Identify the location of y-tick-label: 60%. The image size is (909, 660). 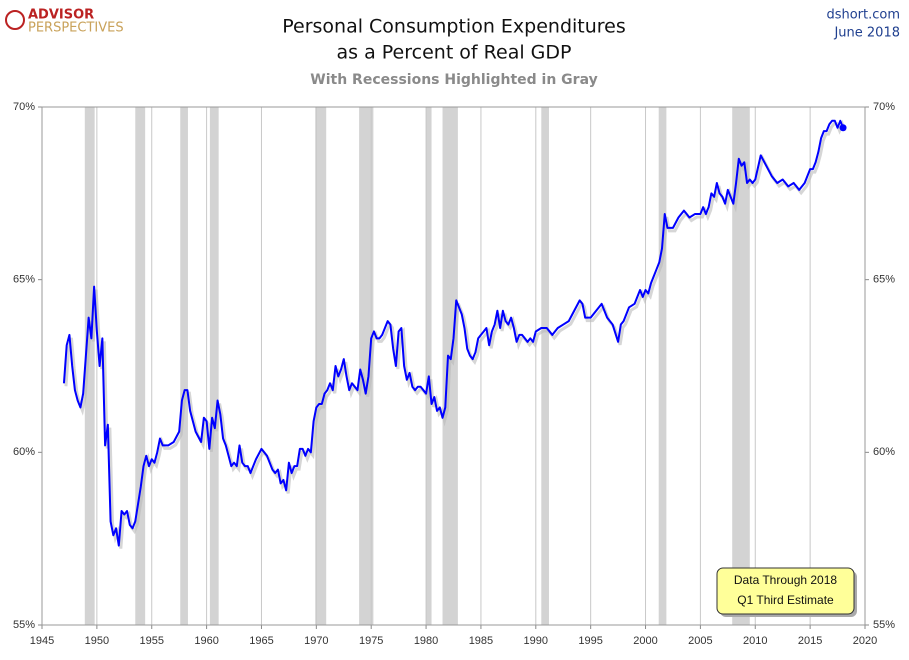
(24, 452).